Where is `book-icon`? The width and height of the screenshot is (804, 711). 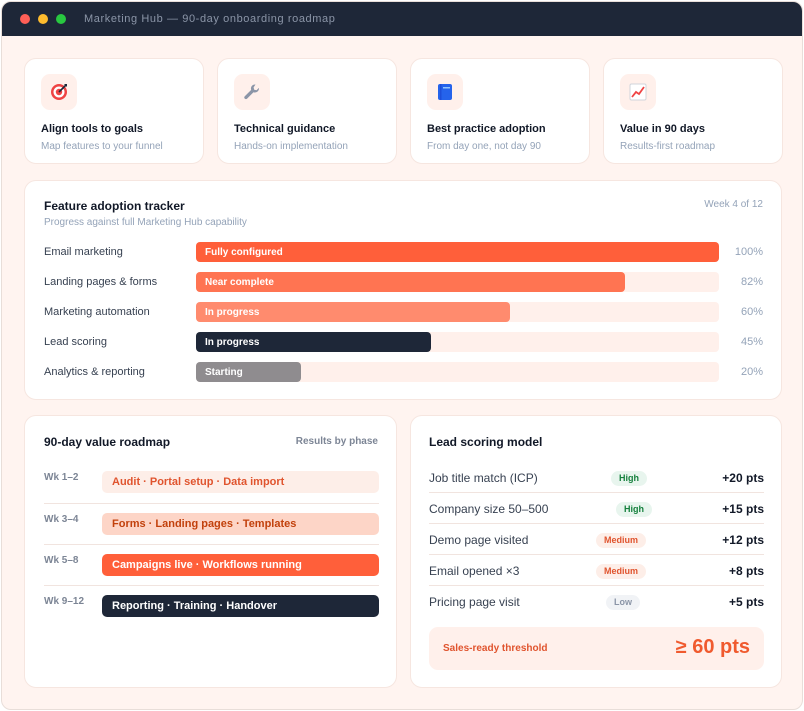
book-icon is located at coordinates (445, 92).